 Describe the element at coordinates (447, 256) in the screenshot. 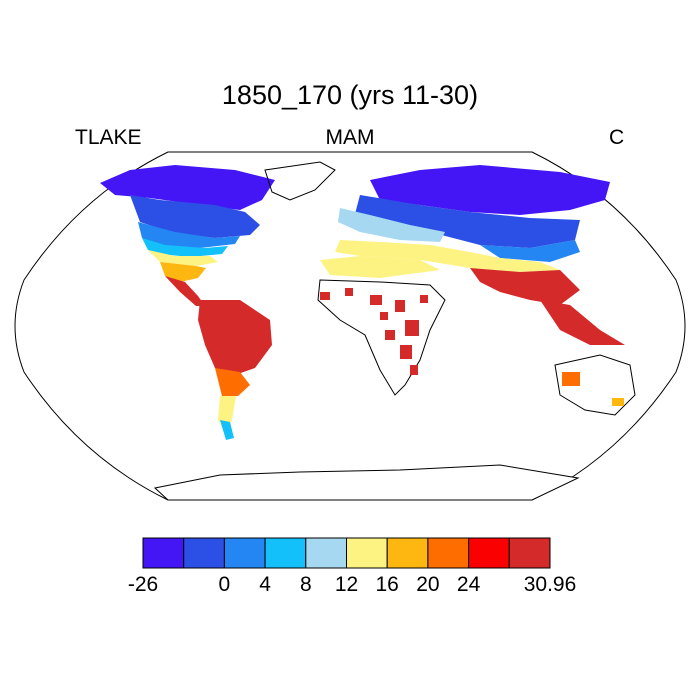

I see `mediterranean-asia` at that location.